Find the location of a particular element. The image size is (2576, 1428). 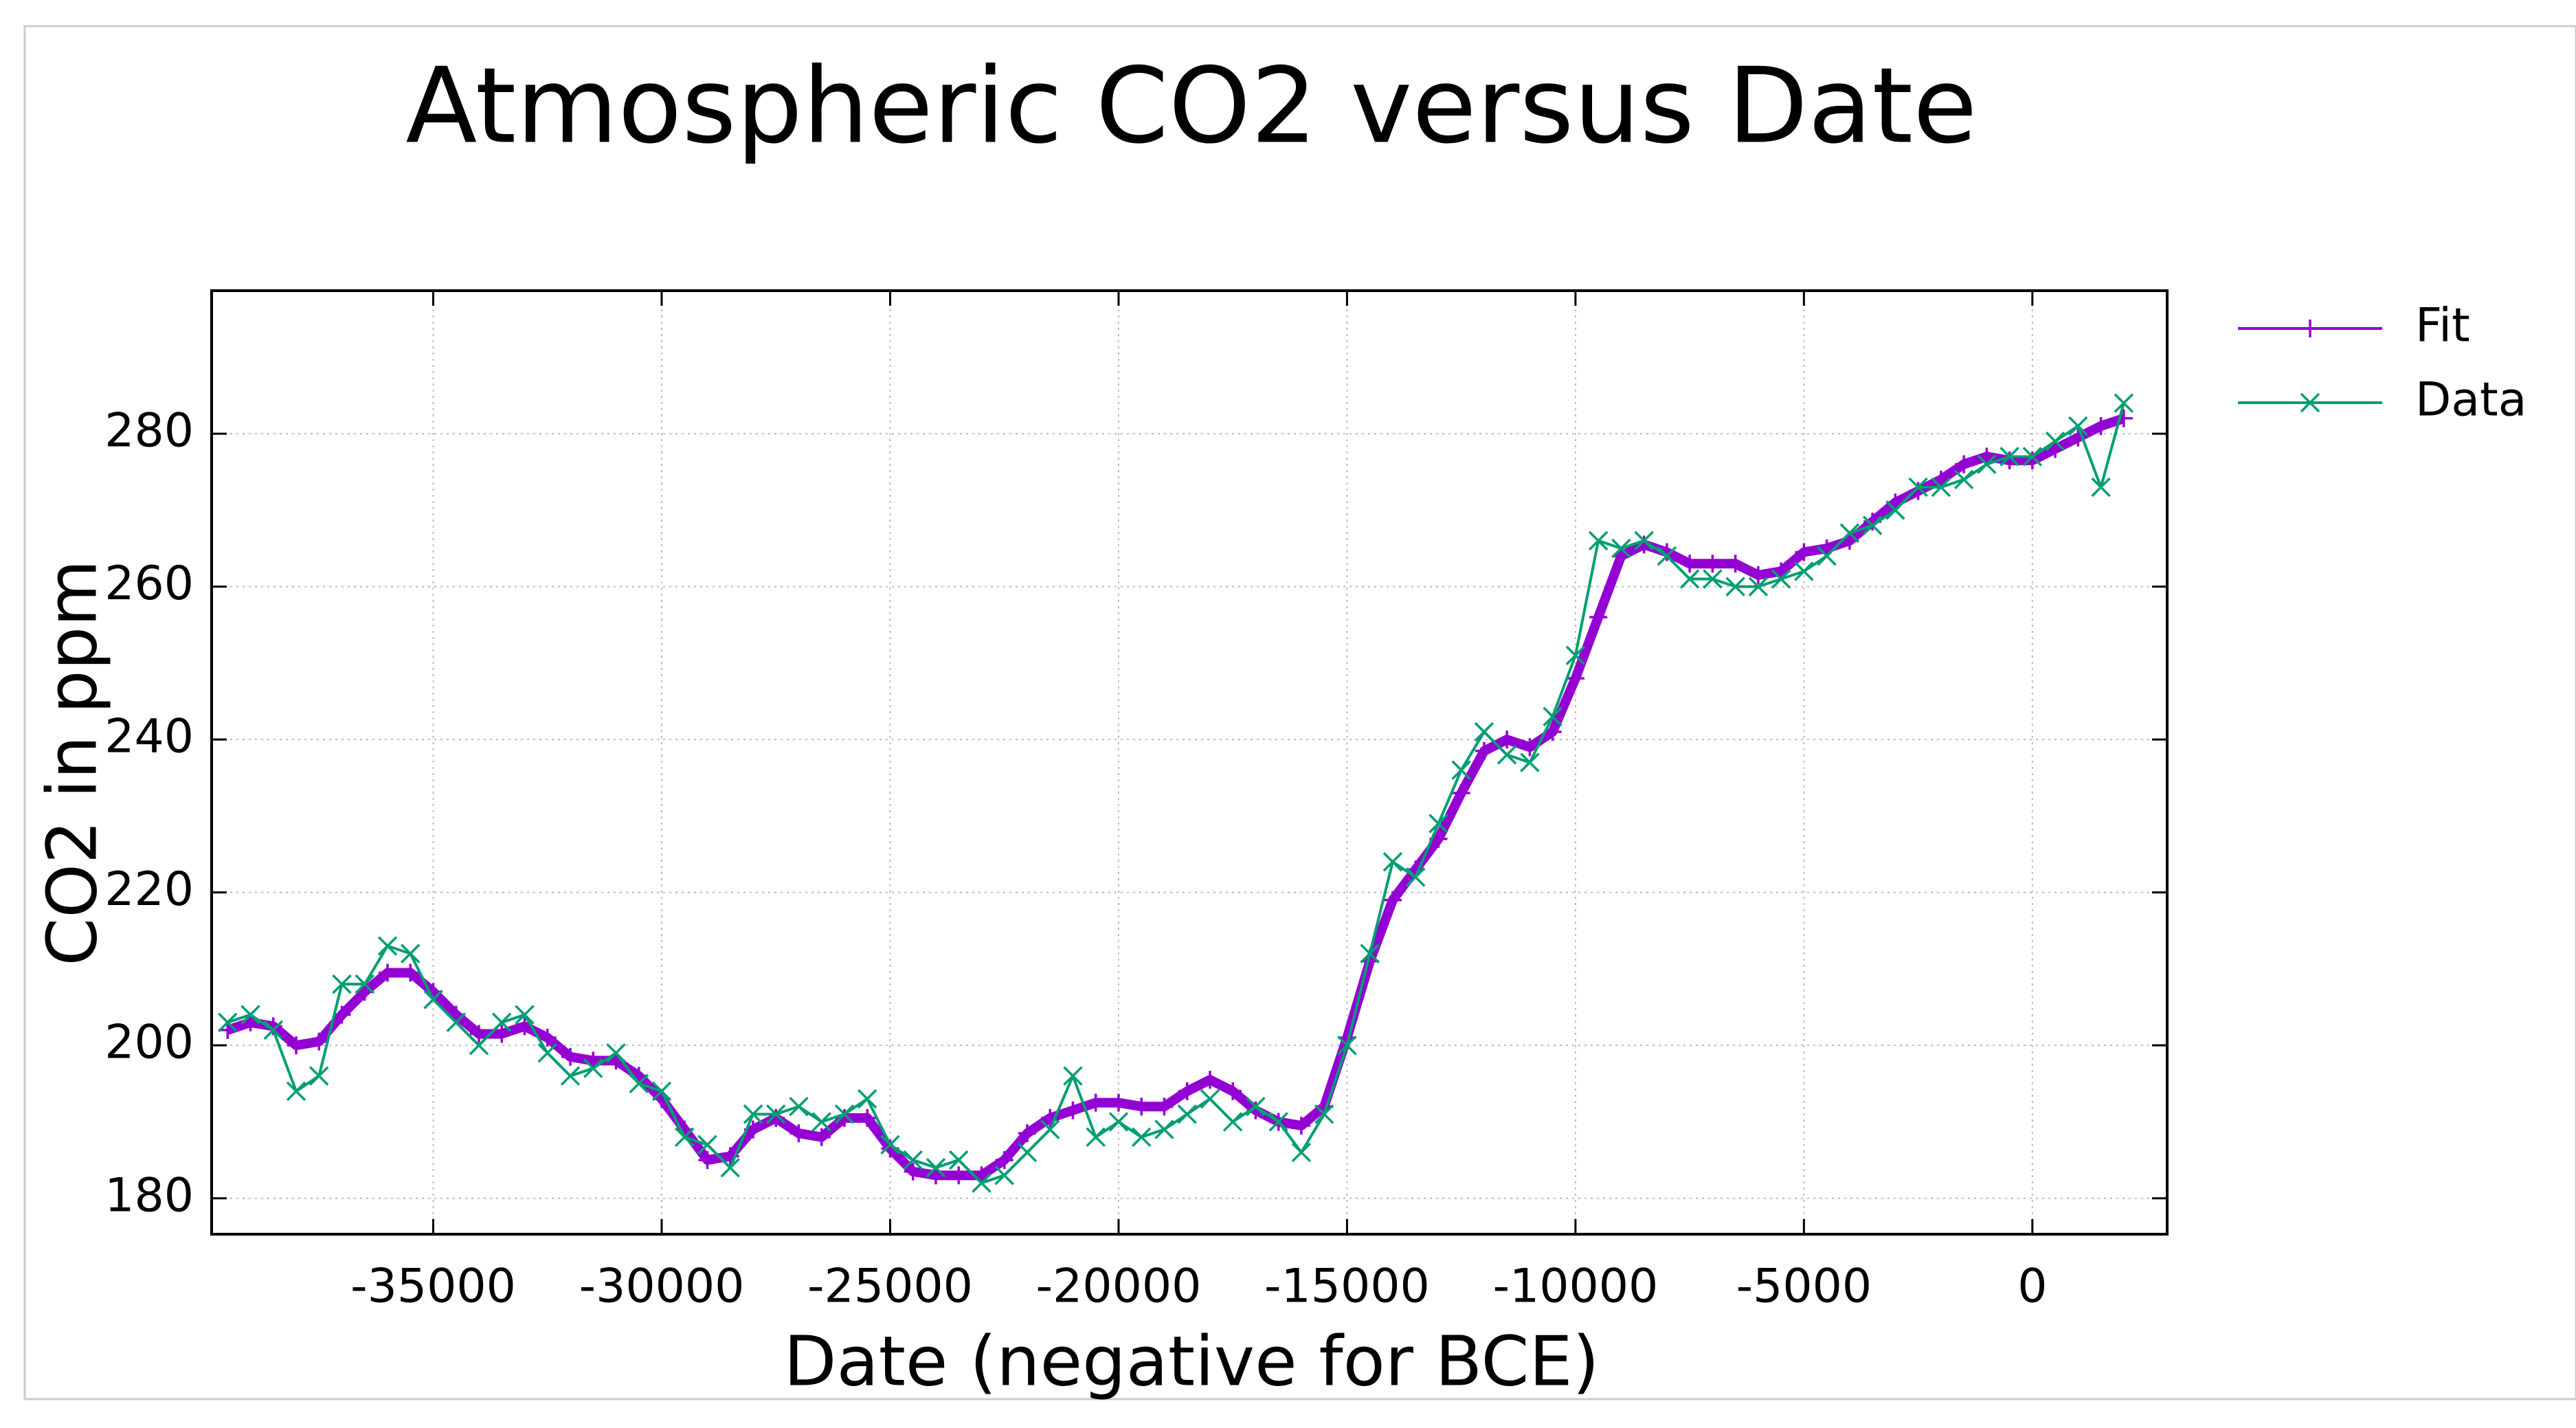

y-tick-label: 220 is located at coordinates (149, 889).